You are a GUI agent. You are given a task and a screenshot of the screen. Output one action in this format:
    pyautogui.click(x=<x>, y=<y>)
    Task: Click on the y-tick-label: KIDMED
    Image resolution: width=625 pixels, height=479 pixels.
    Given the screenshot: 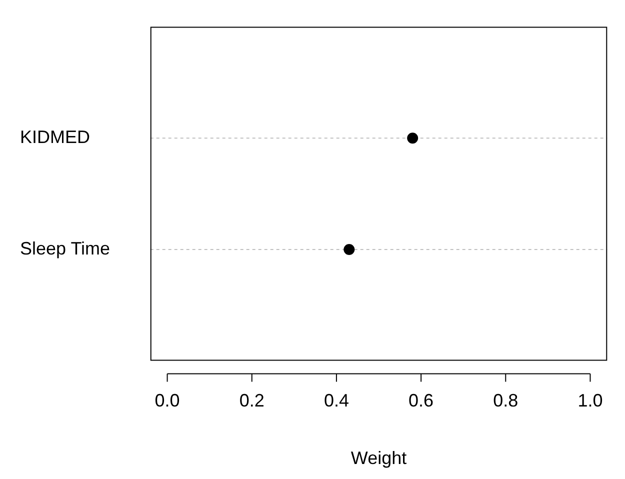 What is the action you would take?
    pyautogui.click(x=55, y=137)
    